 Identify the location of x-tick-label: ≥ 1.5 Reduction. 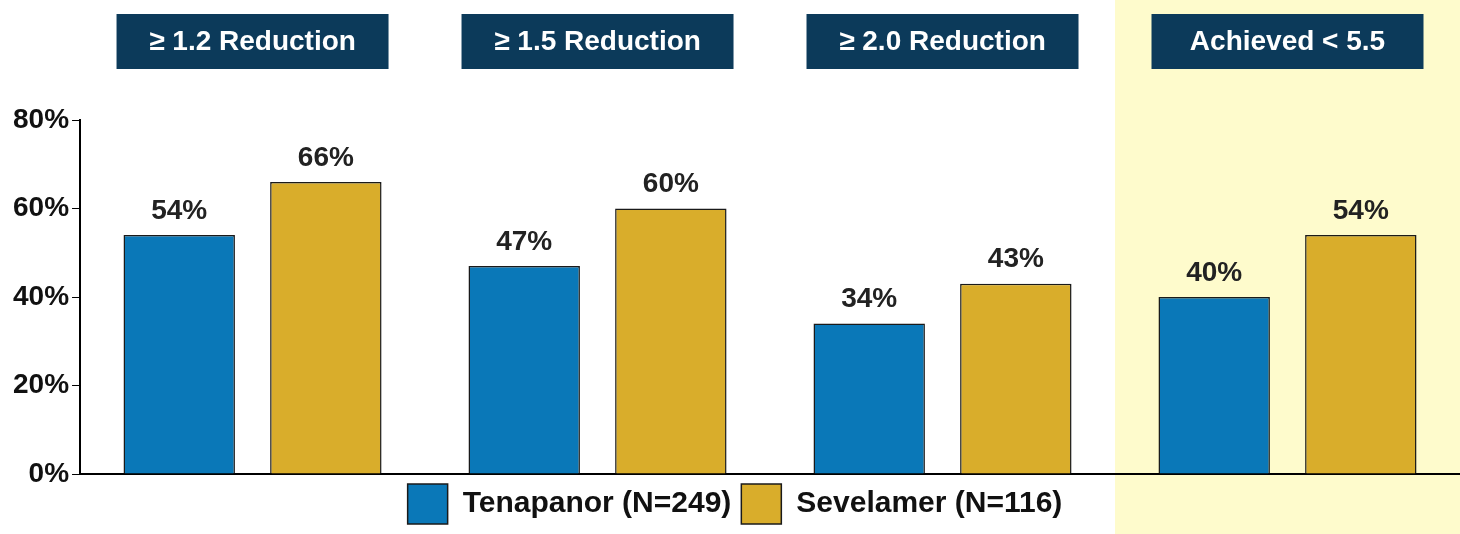
(597, 40).